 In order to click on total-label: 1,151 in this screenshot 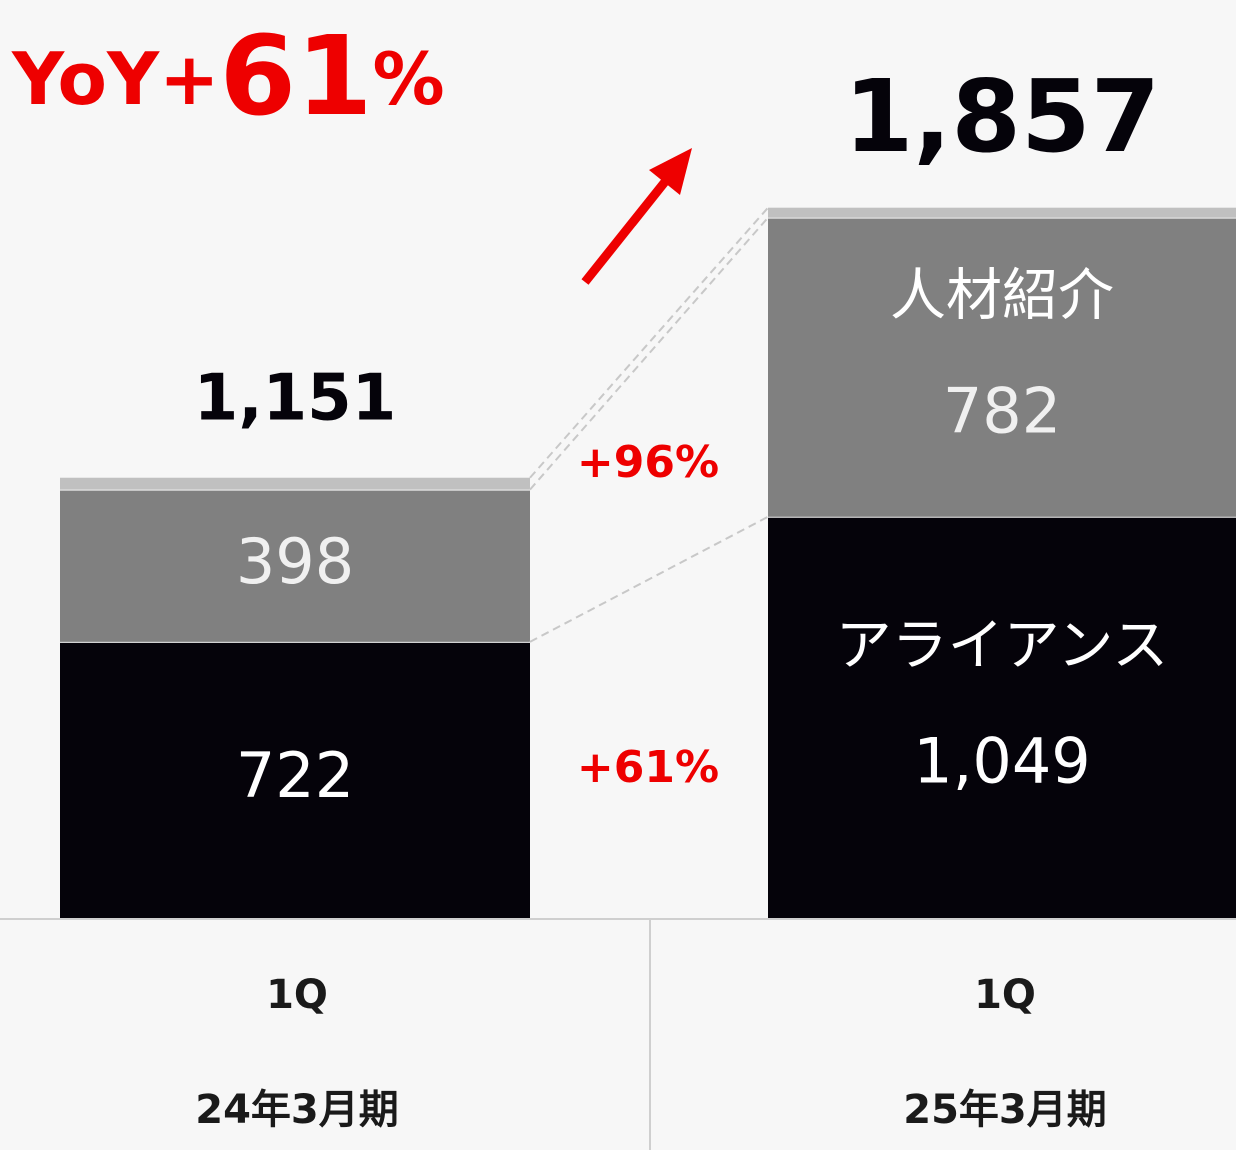, I will do `click(295, 398)`.